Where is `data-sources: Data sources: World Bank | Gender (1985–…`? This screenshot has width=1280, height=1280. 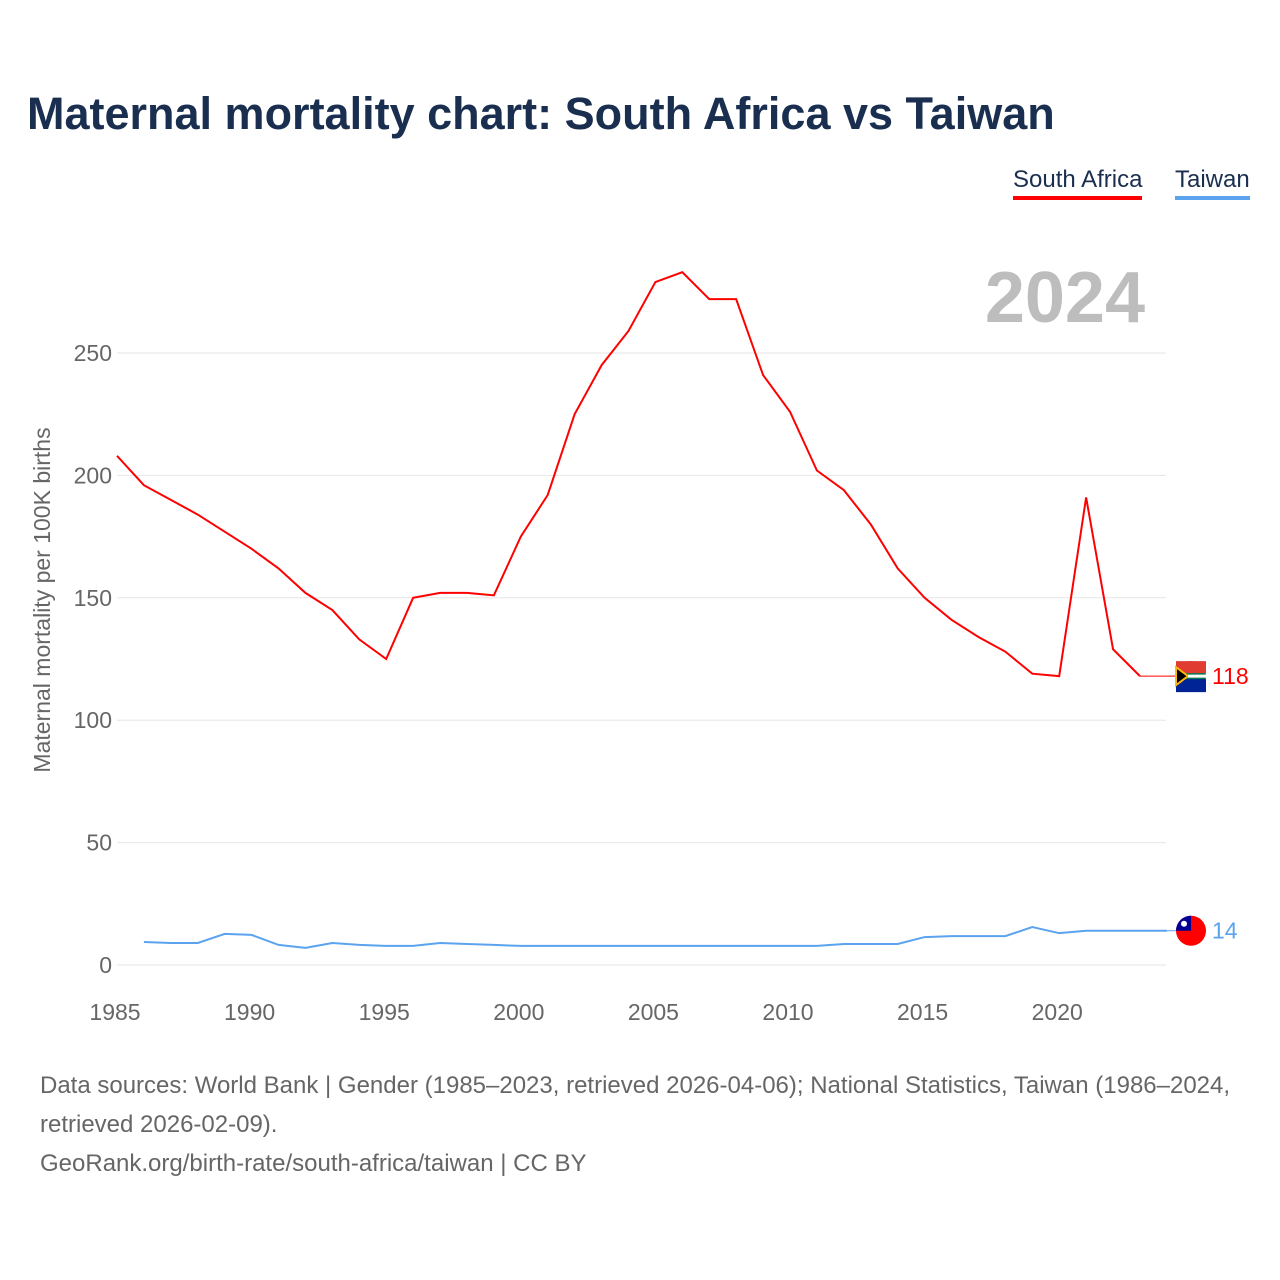
data-sources: Data sources: World Bank | Gender (1985–… is located at coordinates (635, 1105).